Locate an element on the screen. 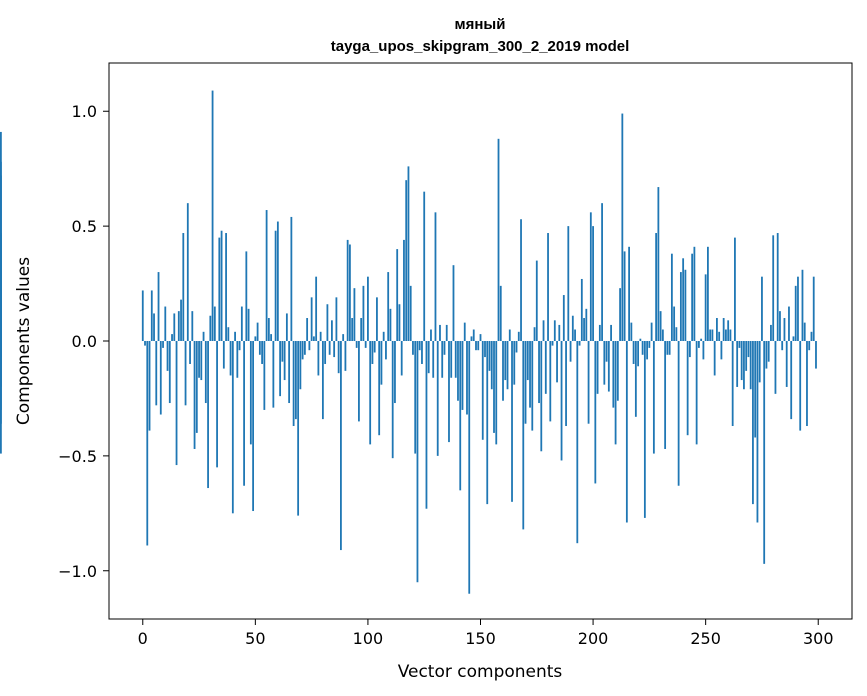  y-tick-label: 1.0 is located at coordinates (84, 111).